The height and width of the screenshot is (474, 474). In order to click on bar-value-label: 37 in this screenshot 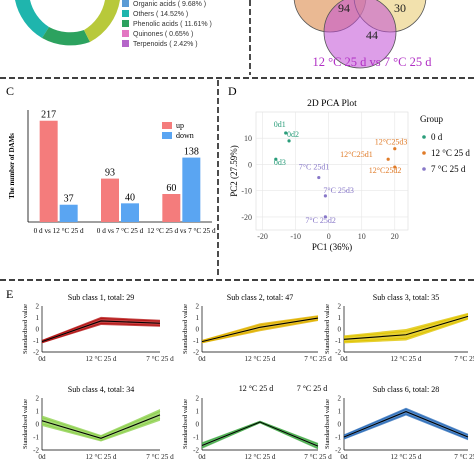, I will do `click(69, 199)`.